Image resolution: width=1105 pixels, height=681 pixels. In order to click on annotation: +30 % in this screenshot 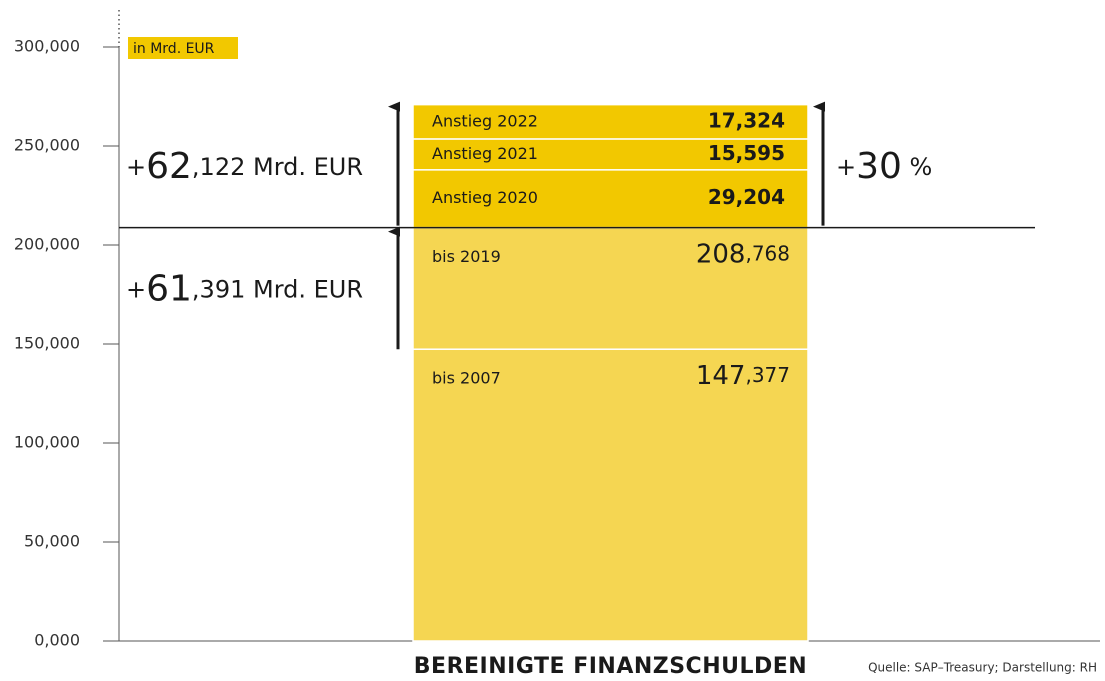, I will do `click(884, 166)`.